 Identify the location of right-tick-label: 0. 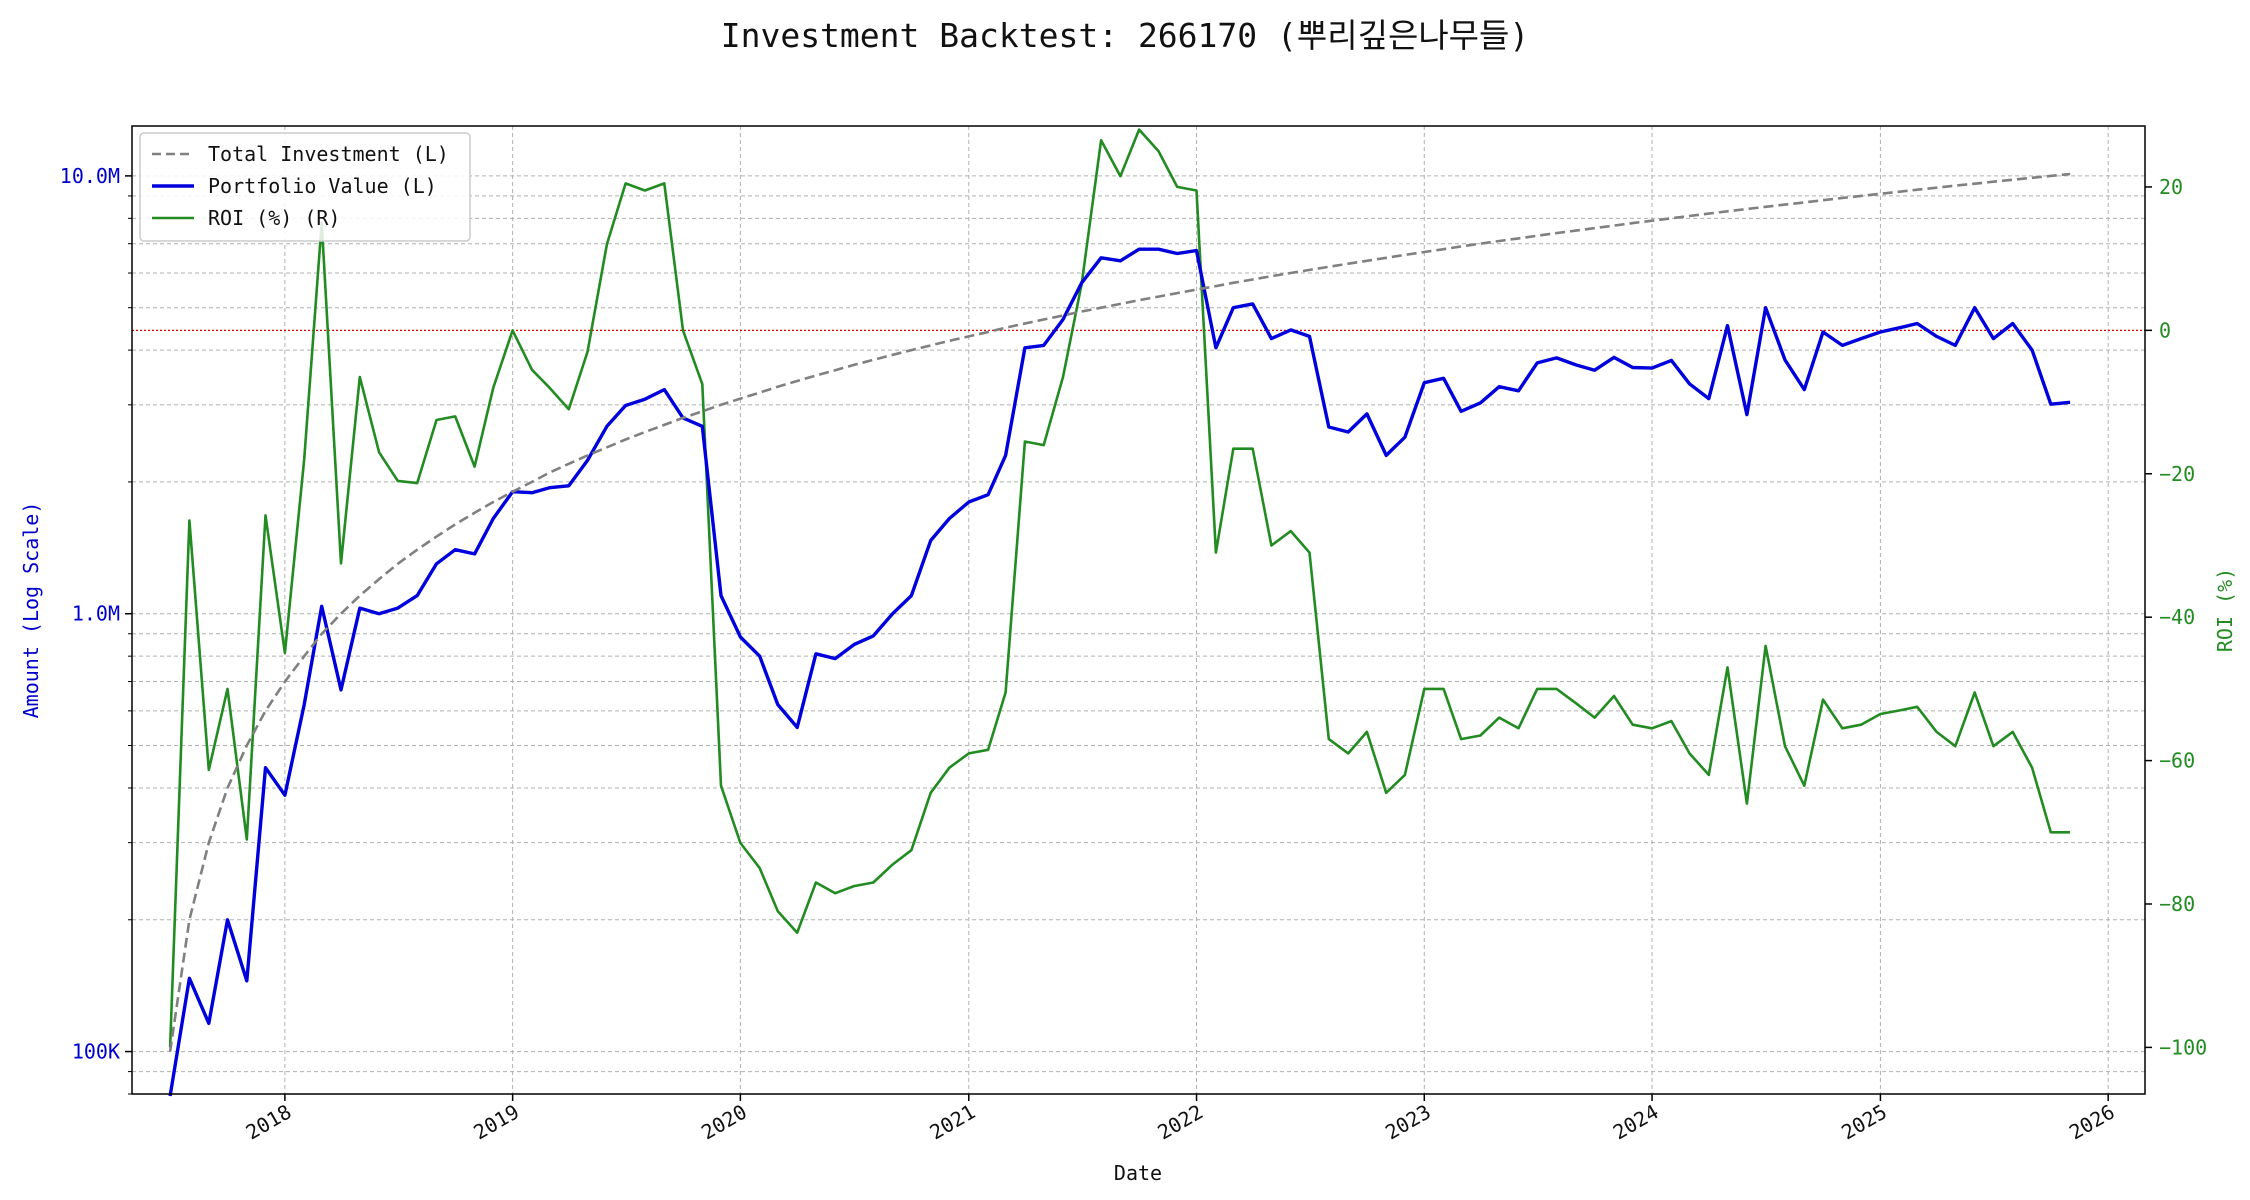
(2165, 330).